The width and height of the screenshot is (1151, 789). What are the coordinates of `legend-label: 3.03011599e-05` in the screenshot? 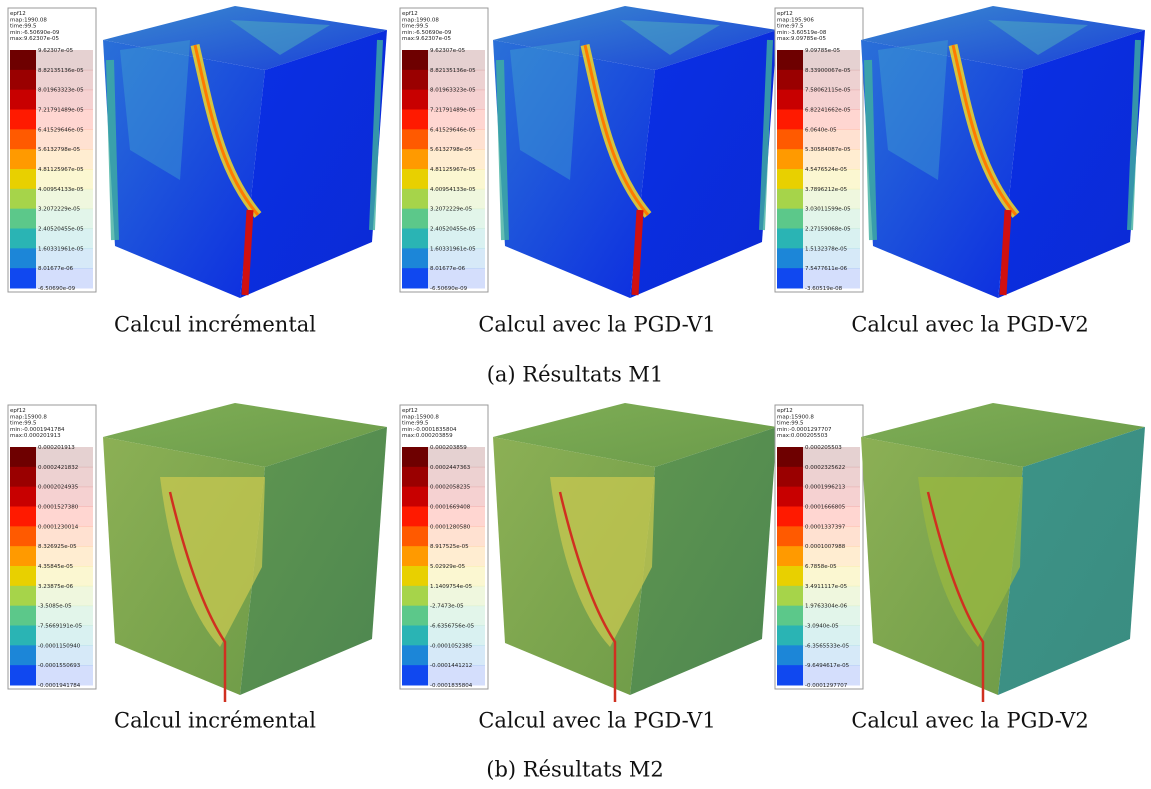 It's located at (828, 210).